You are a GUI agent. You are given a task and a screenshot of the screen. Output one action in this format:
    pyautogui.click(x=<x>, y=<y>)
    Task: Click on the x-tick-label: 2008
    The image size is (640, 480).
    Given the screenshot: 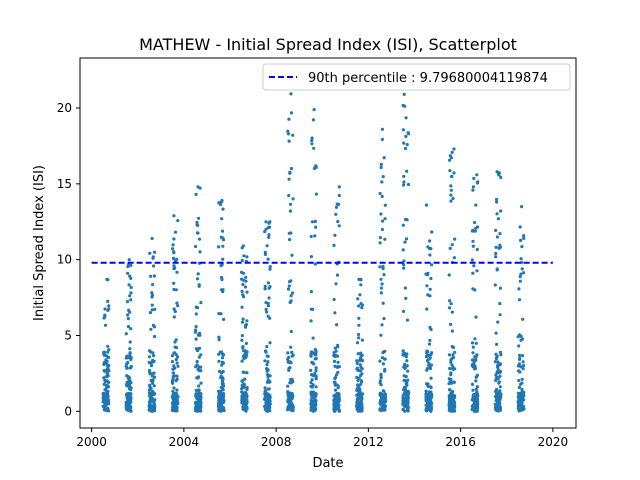 What is the action you would take?
    pyautogui.click(x=276, y=442)
    